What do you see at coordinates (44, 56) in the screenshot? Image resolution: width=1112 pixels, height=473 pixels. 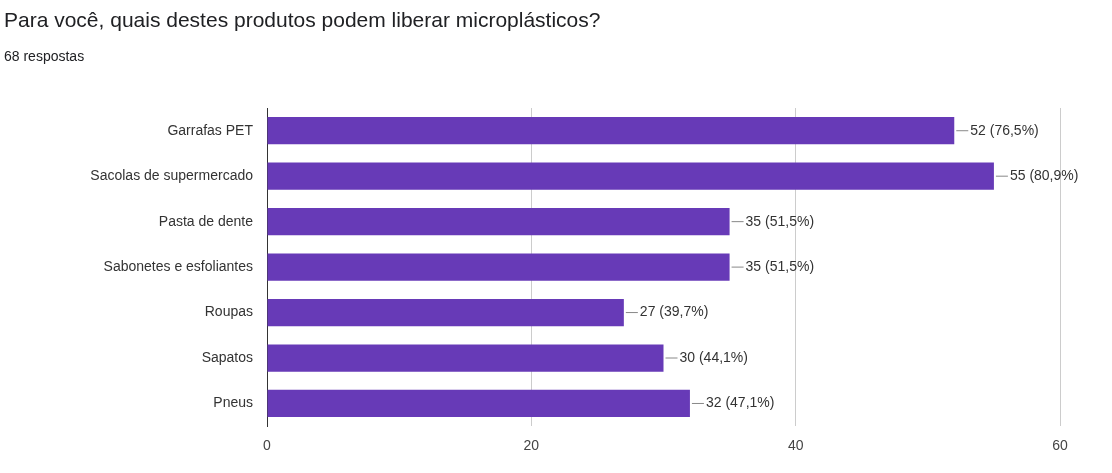 I see `text: 68 respostas` at bounding box center [44, 56].